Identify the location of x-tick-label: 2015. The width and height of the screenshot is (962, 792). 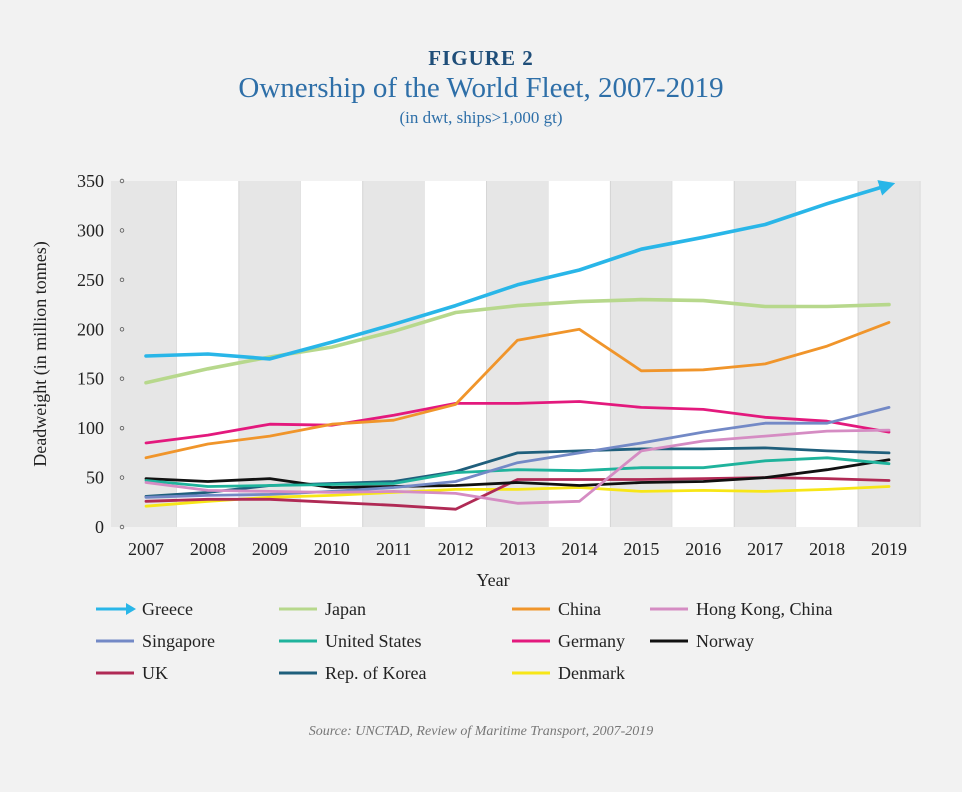
(641, 549).